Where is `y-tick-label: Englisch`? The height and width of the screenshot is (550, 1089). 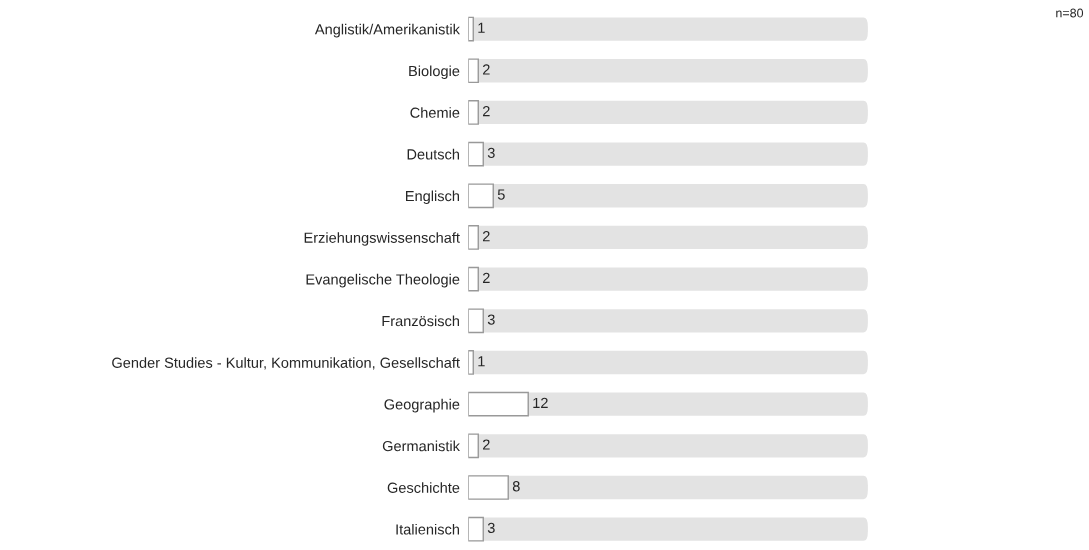
y-tick-label: Englisch is located at coordinates (432, 197).